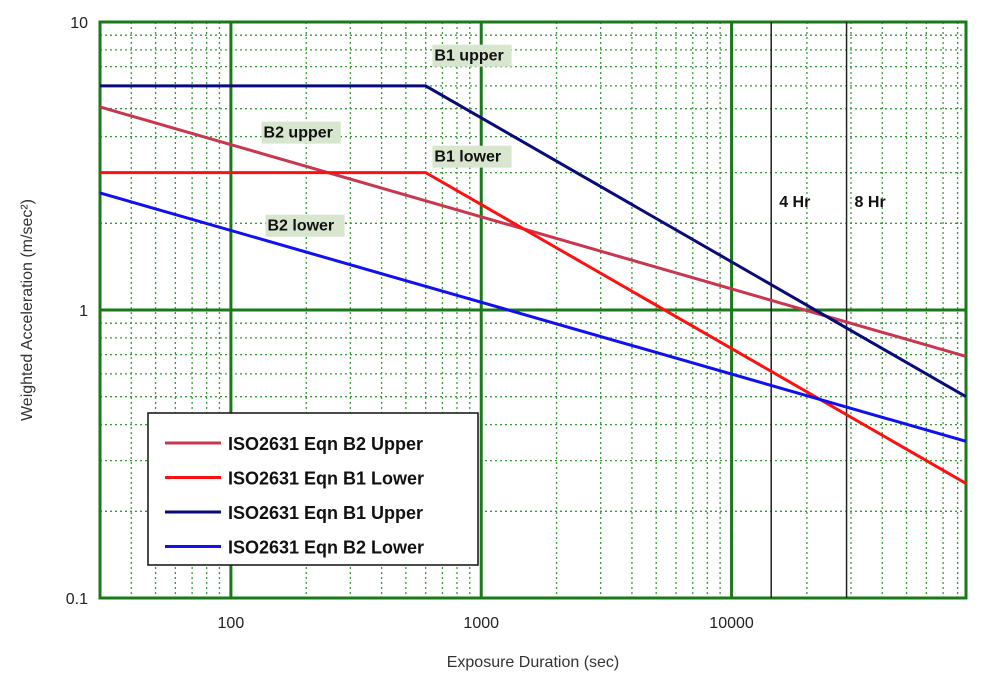 The height and width of the screenshot is (685, 988). What do you see at coordinates (870, 202) in the screenshot?
I see `vline-label: 8 Hr` at bounding box center [870, 202].